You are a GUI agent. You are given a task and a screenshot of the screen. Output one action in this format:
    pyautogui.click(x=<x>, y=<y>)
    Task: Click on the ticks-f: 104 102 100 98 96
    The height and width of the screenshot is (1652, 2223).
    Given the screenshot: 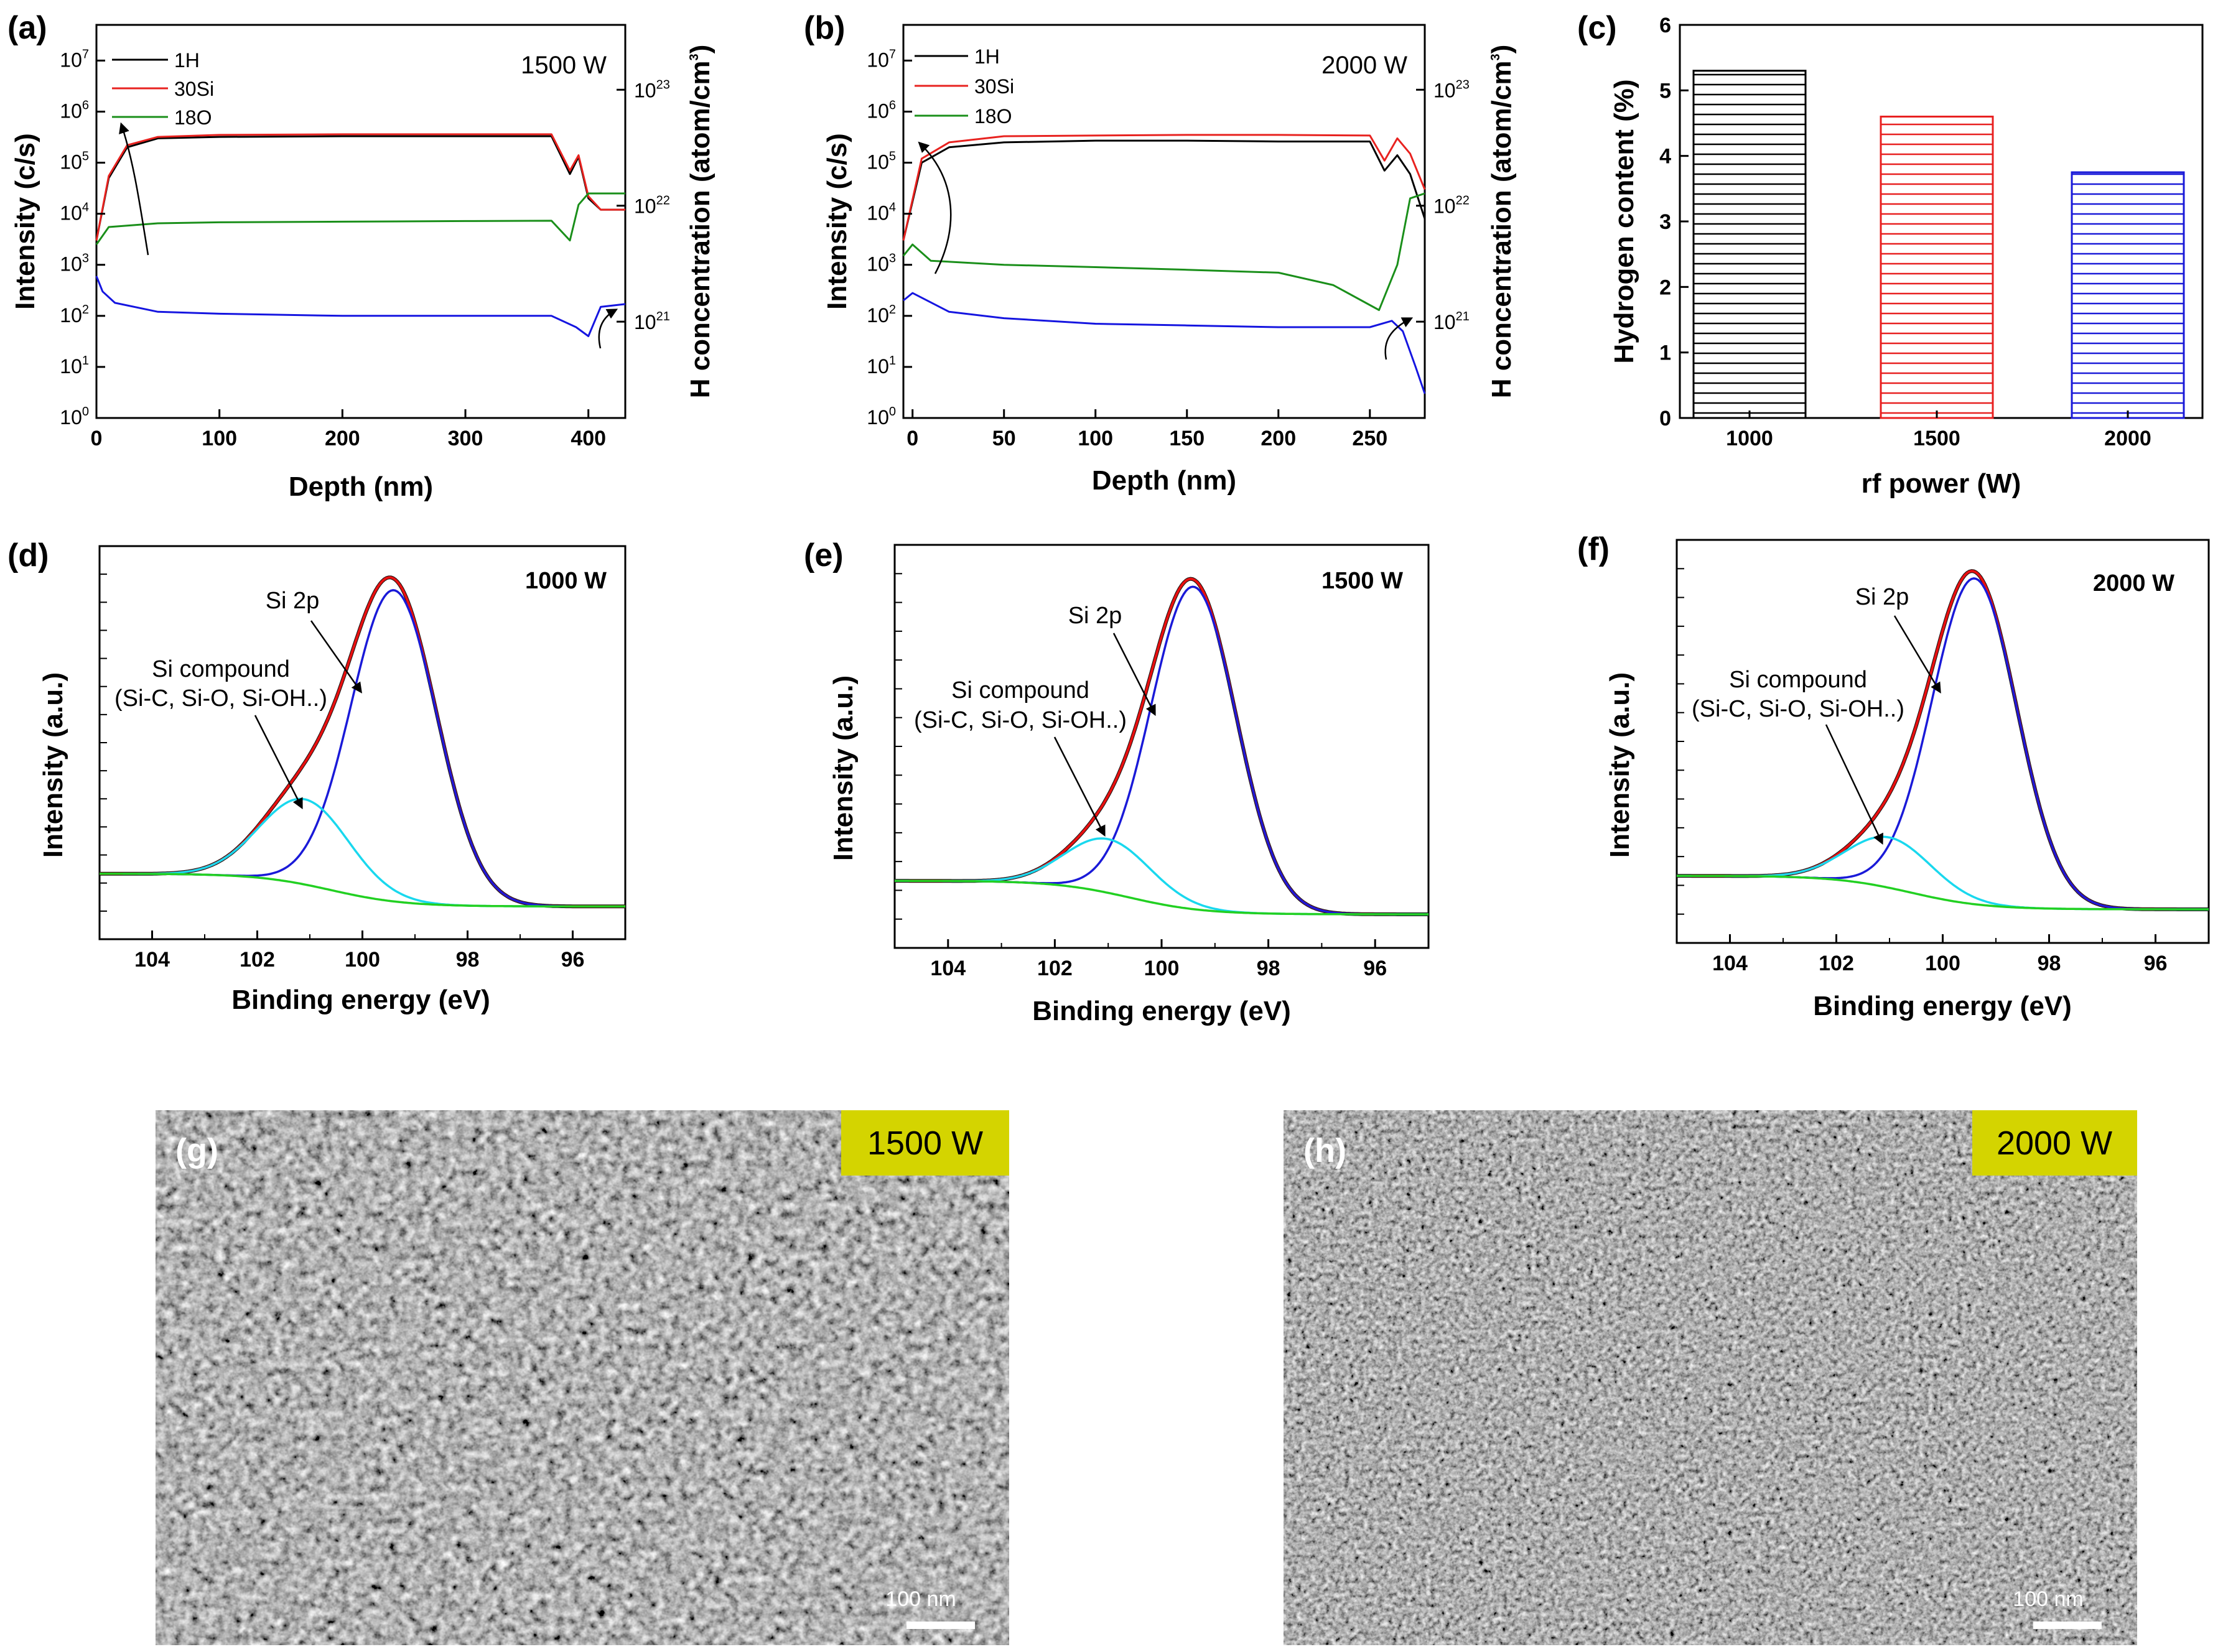 What is the action you would take?
    pyautogui.click(x=1943, y=771)
    